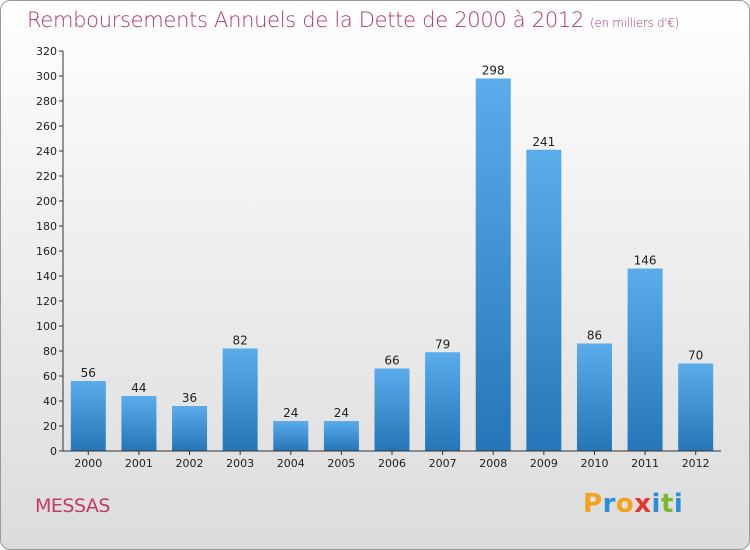 The width and height of the screenshot is (750, 550). I want to click on bar-value-label: 79, so click(442, 344).